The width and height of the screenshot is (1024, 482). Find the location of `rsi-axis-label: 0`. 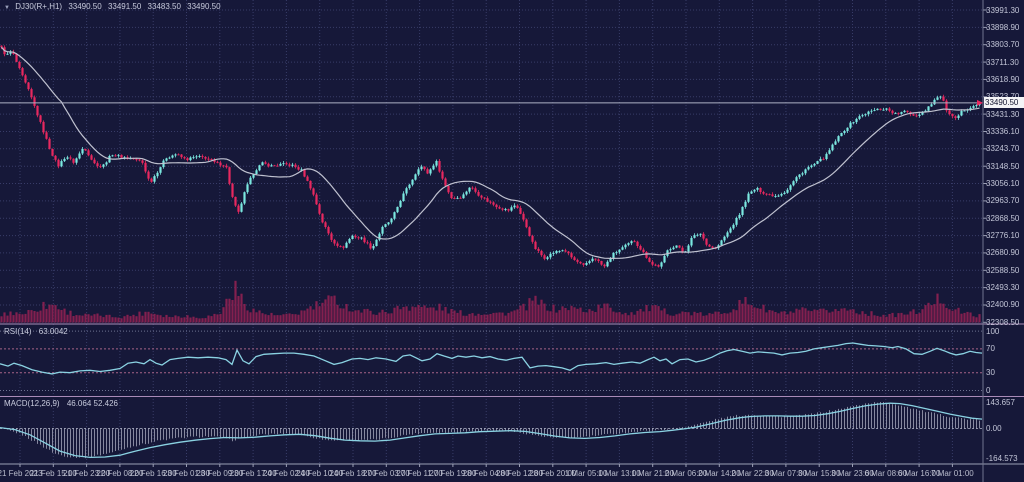

rsi-axis-label: 0 is located at coordinates (988, 390).